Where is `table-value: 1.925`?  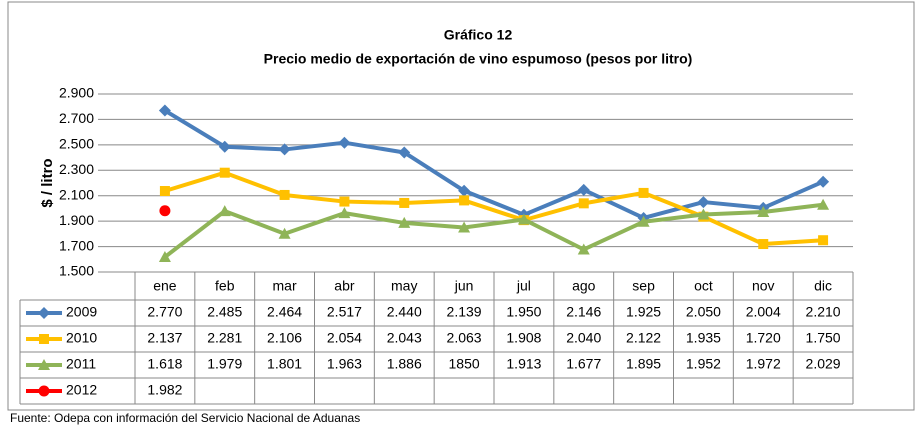
table-value: 1.925 is located at coordinates (643, 312).